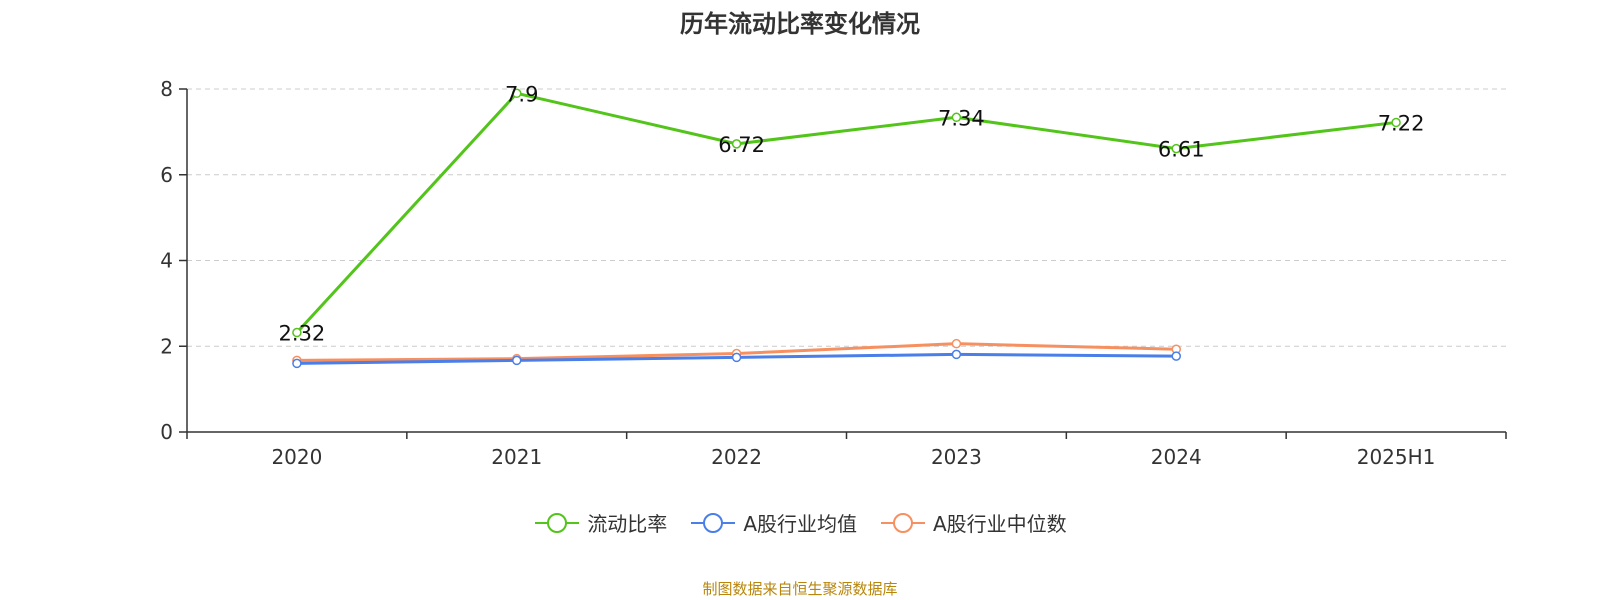  I want to click on data-label: 6.72, so click(741, 145).